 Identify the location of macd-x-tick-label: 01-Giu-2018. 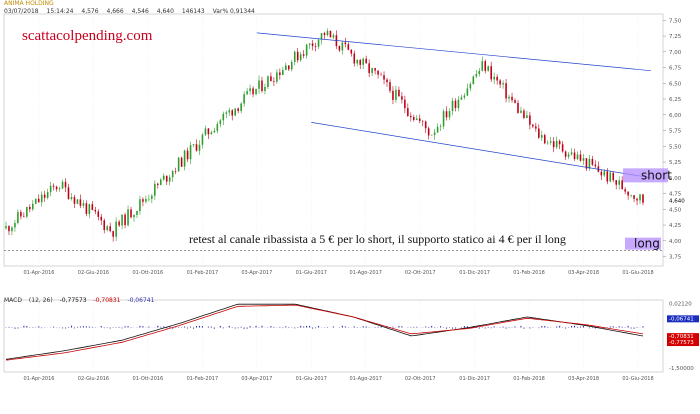
(637, 379).